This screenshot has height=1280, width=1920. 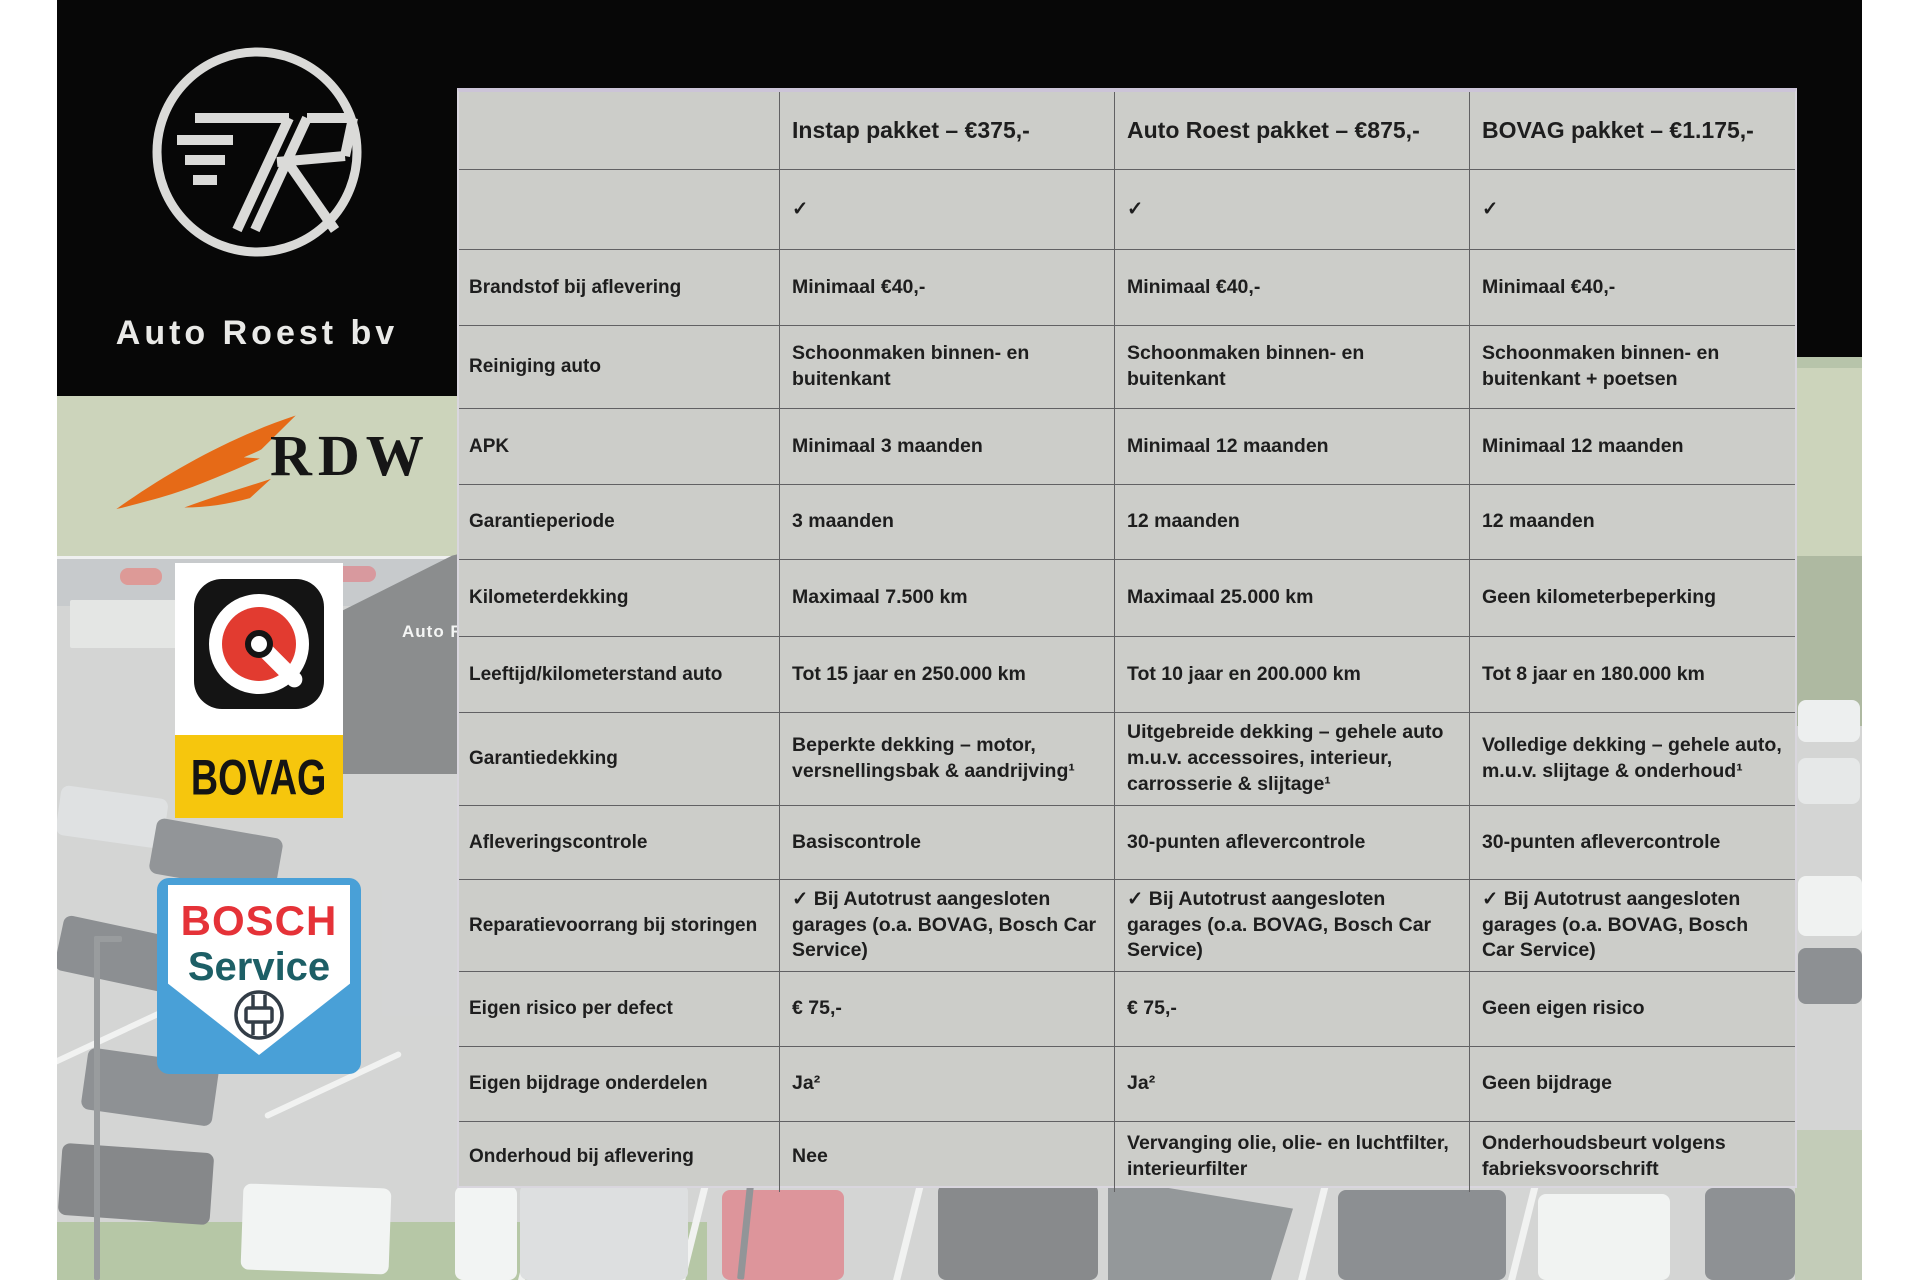 What do you see at coordinates (619, 446) in the screenshot?
I see `row-label-cell: APK` at bounding box center [619, 446].